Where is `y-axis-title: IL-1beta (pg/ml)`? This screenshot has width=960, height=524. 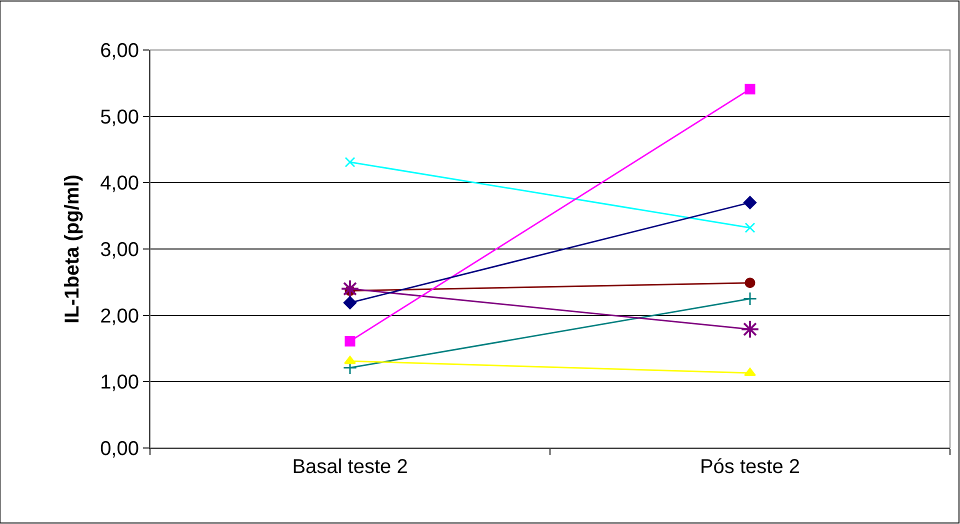
y-axis-title: IL-1beta (pg/ml) is located at coordinates (73, 249).